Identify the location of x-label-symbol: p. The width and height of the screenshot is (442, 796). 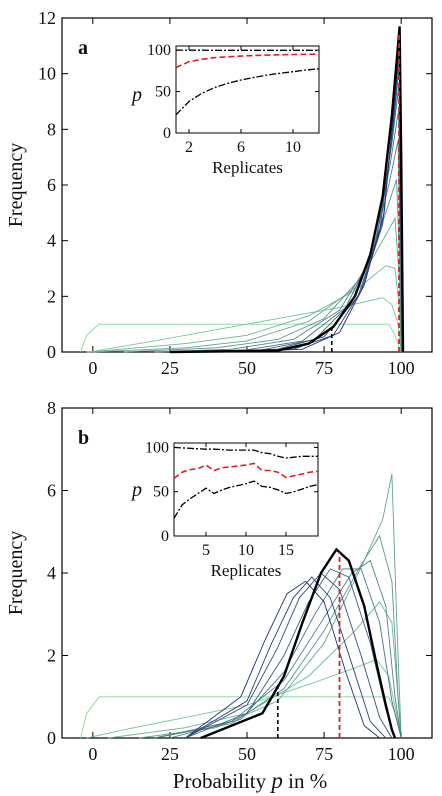
(276, 780).